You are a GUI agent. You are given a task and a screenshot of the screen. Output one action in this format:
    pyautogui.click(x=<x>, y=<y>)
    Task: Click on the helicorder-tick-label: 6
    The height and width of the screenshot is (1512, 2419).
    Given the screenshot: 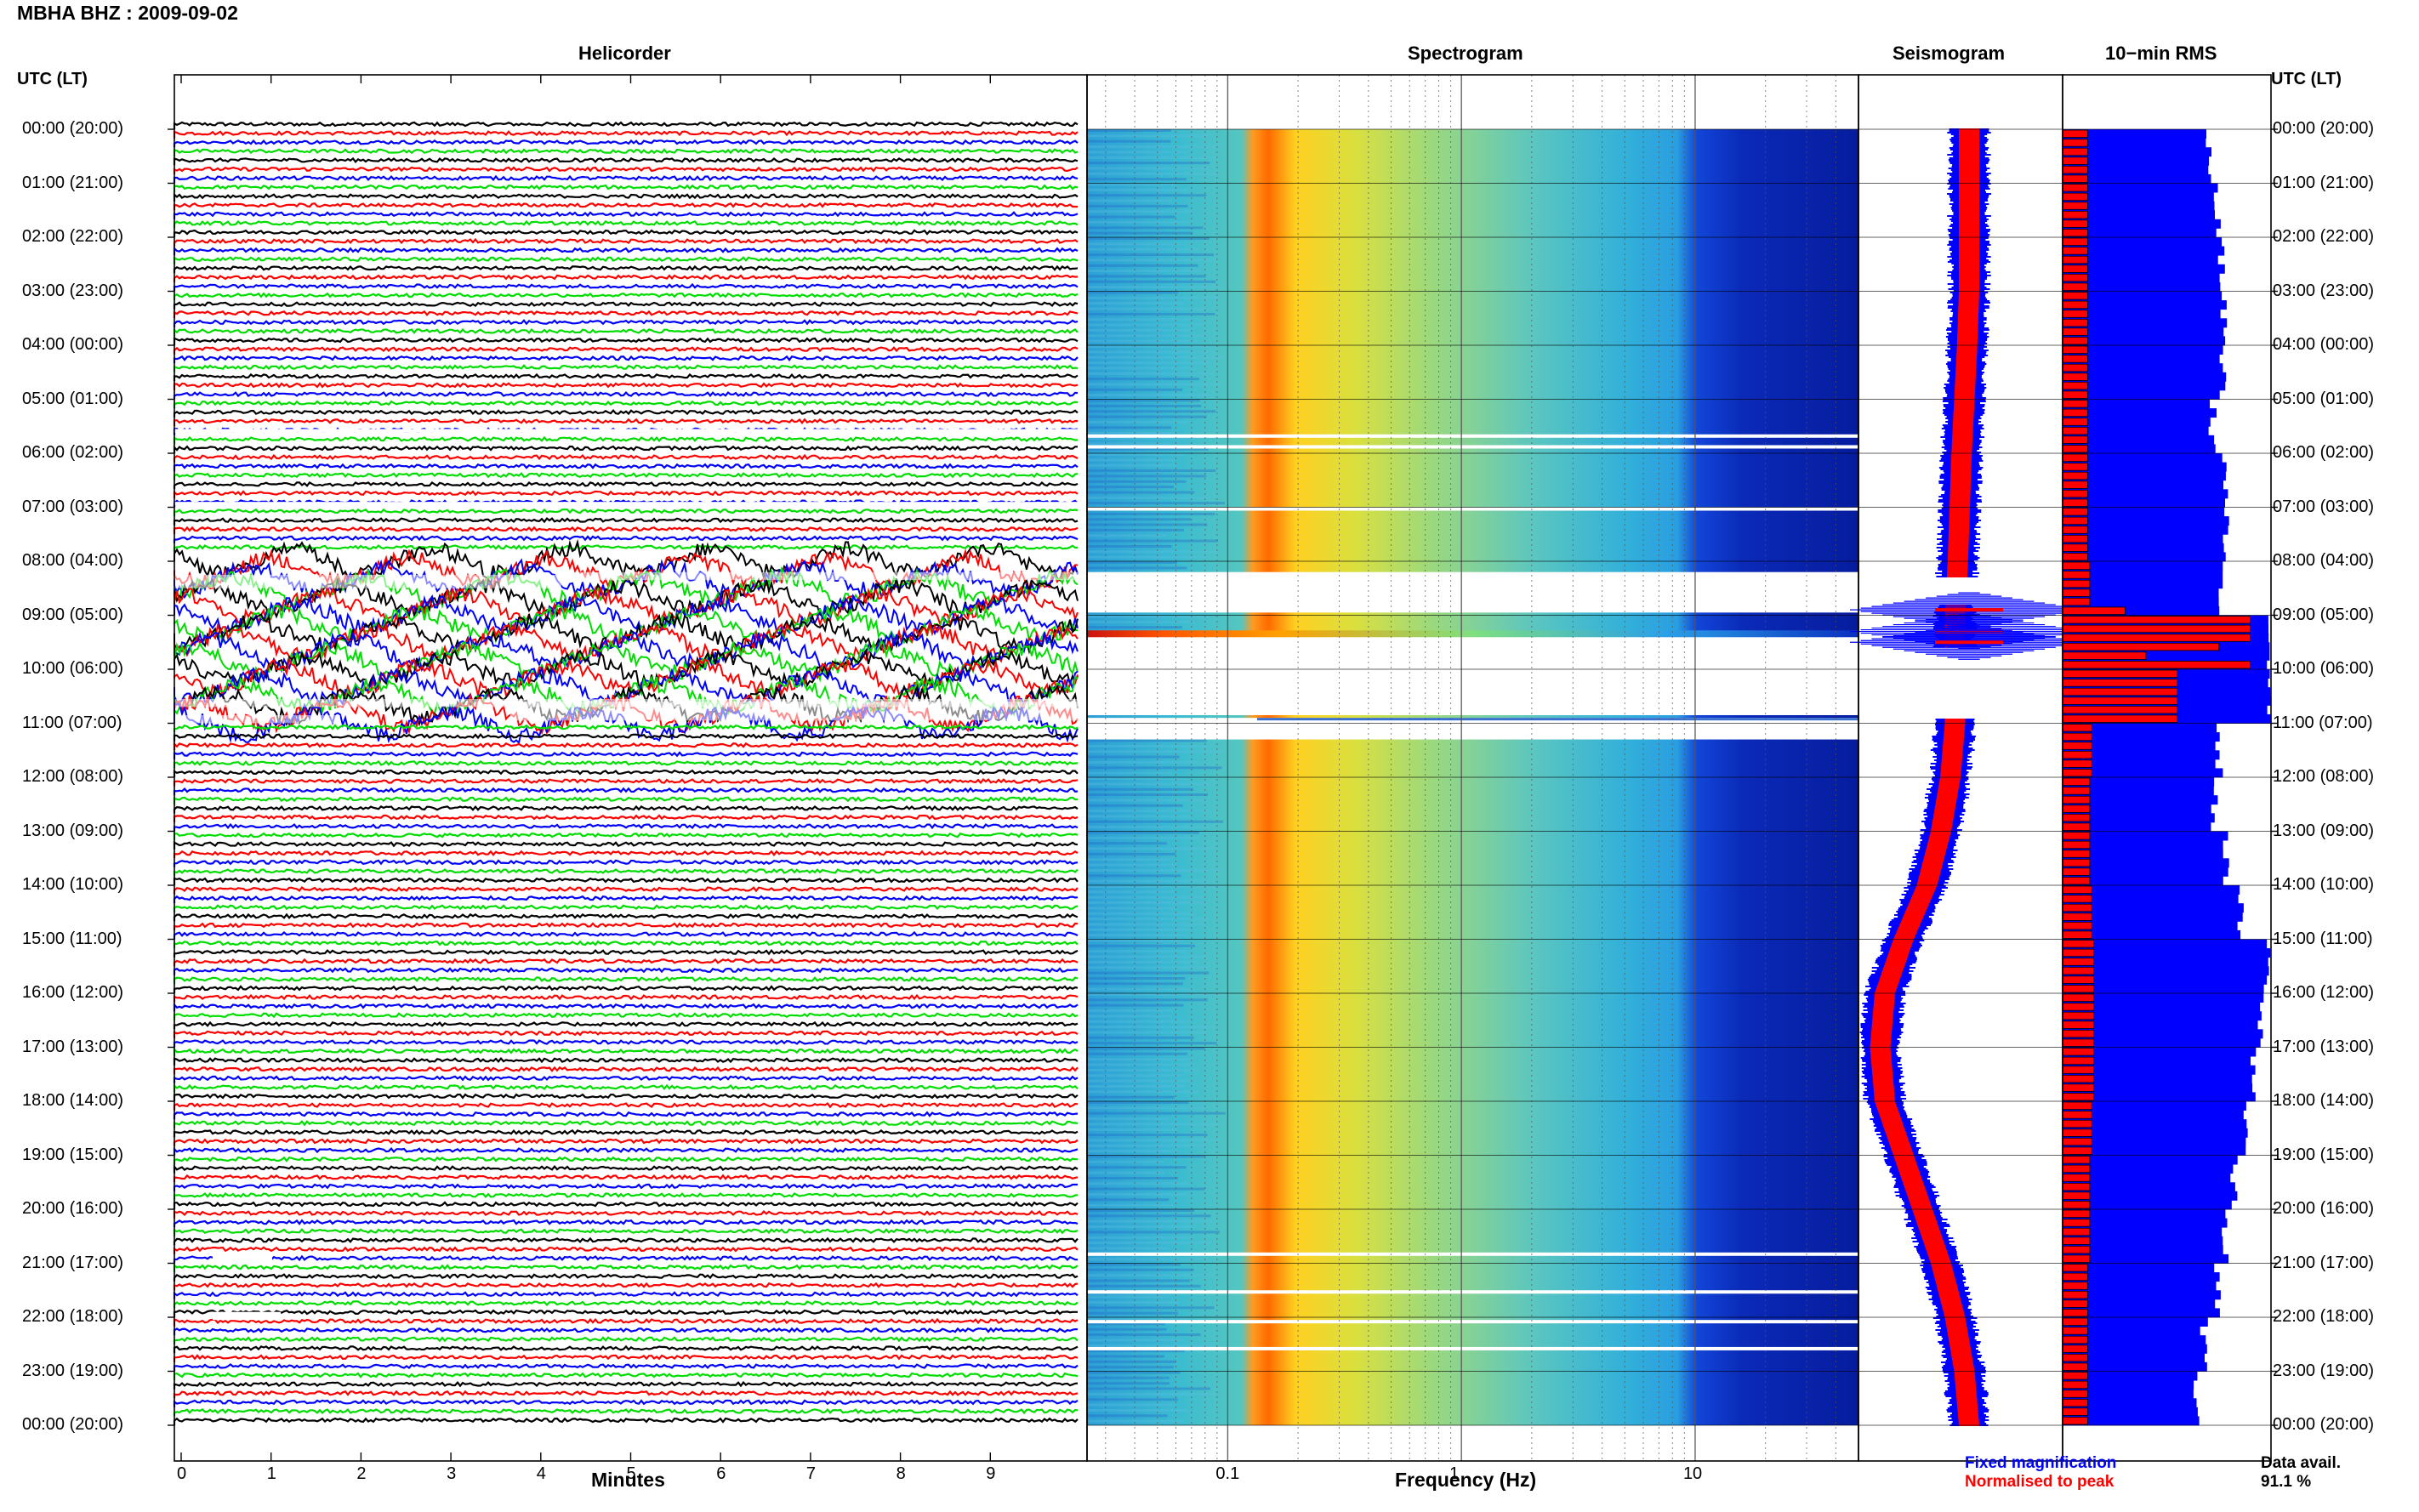 What is the action you would take?
    pyautogui.click(x=721, y=1473)
    